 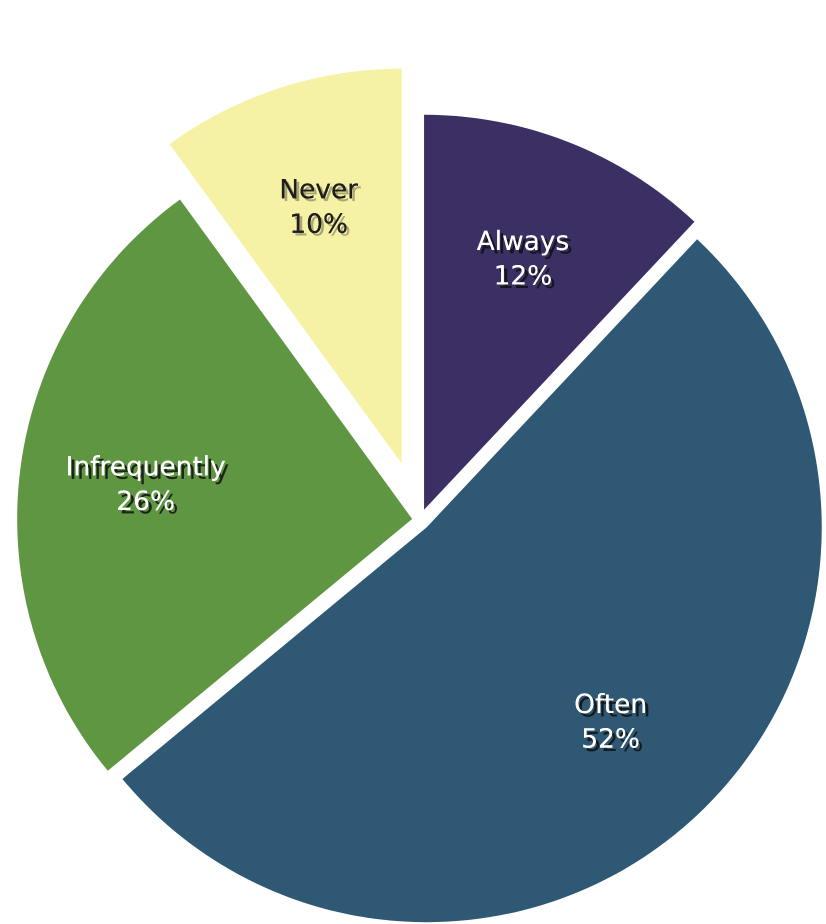 What do you see at coordinates (321, 190) in the screenshot?
I see `slice-label: Never` at bounding box center [321, 190].